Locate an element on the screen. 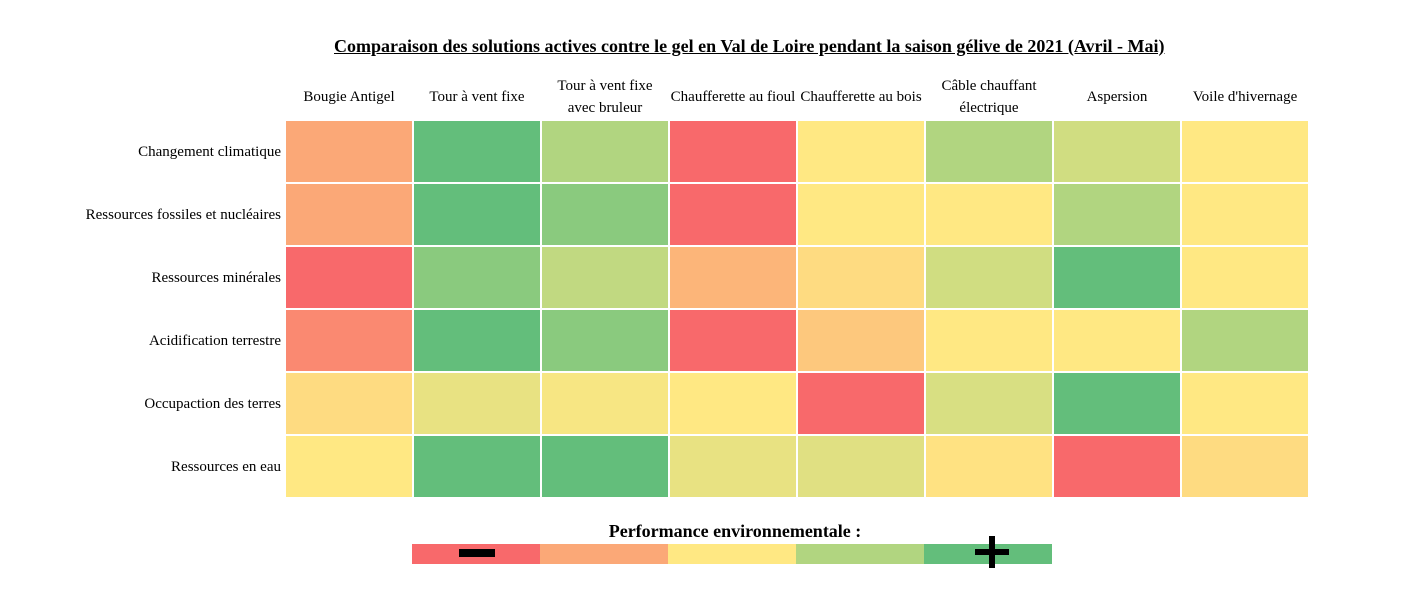 The width and height of the screenshot is (1416, 600). heatmap-cell-r5-c5 is located at coordinates (989, 466).